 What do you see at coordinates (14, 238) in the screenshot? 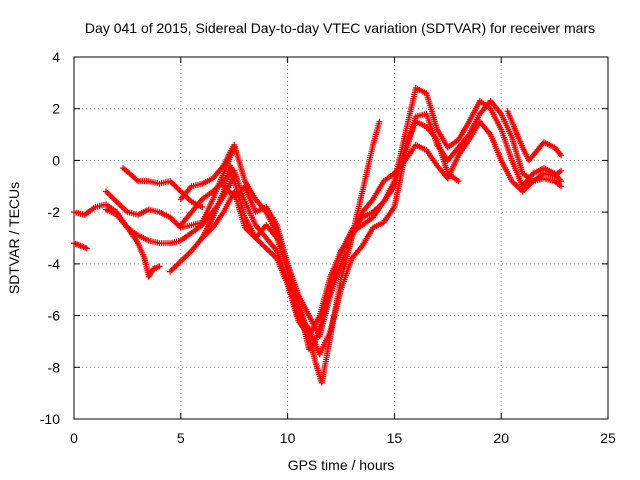
I see `y-axis-label: SDTVAR / TECUs` at bounding box center [14, 238].